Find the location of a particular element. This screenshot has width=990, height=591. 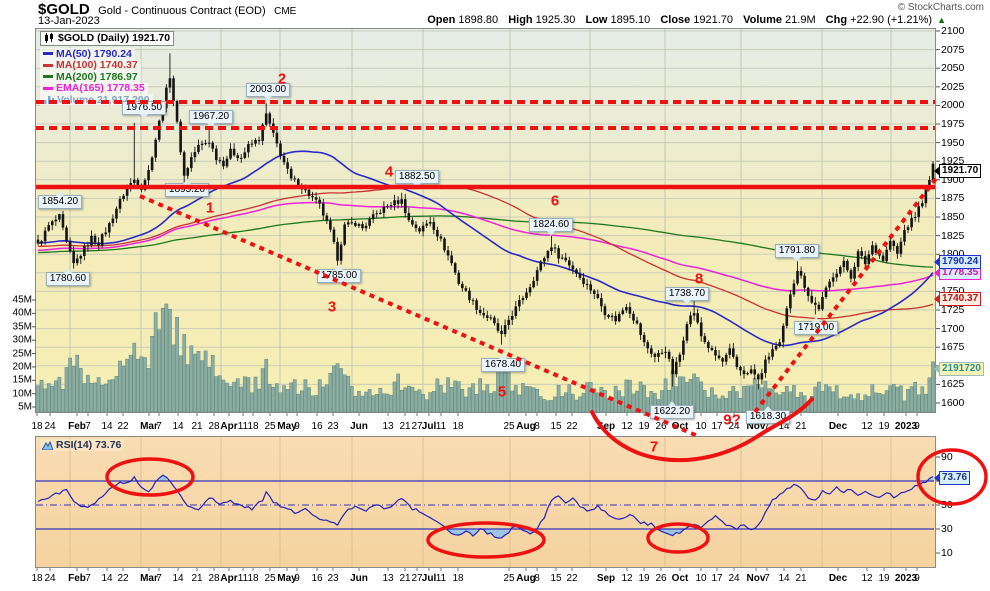

price-axis-tick: 2000 is located at coordinates (953, 105).